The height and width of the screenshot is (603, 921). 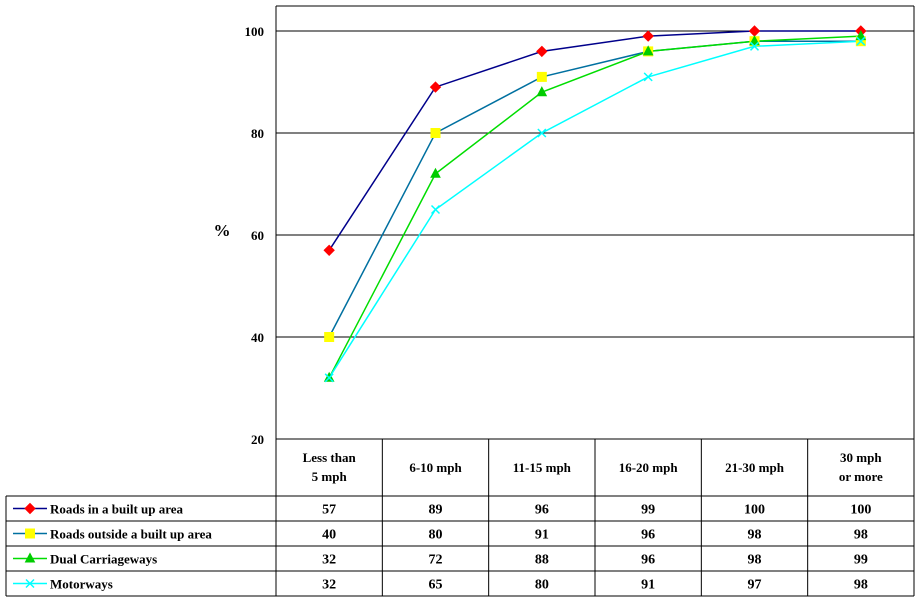 What do you see at coordinates (81, 584) in the screenshot?
I see `series-name: Motorways` at bounding box center [81, 584].